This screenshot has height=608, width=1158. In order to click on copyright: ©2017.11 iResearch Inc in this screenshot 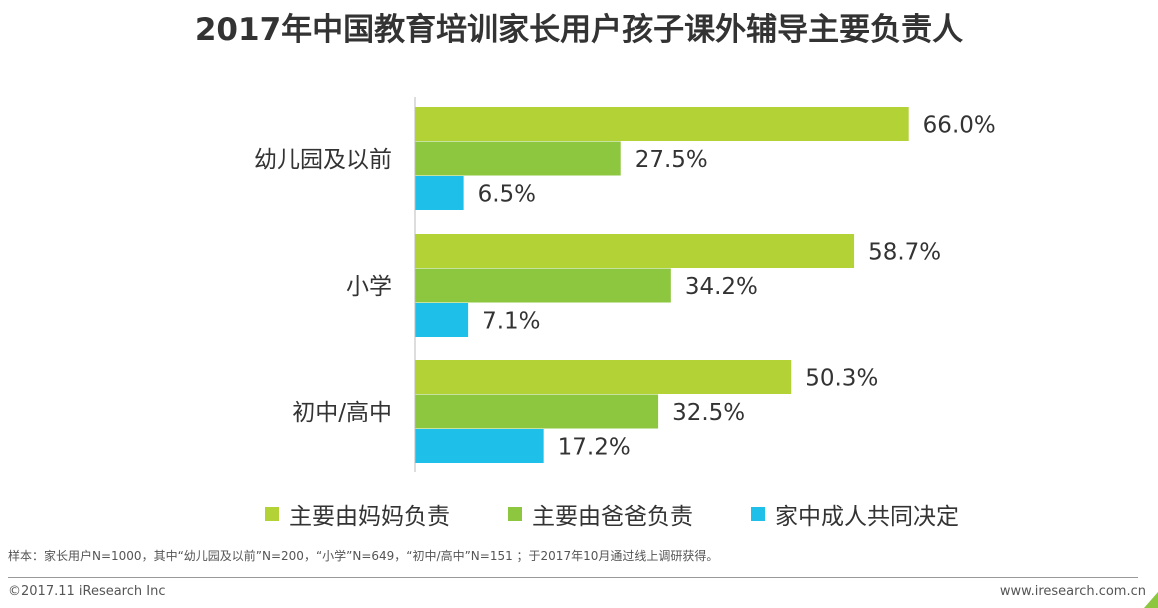, I will do `click(87, 591)`.